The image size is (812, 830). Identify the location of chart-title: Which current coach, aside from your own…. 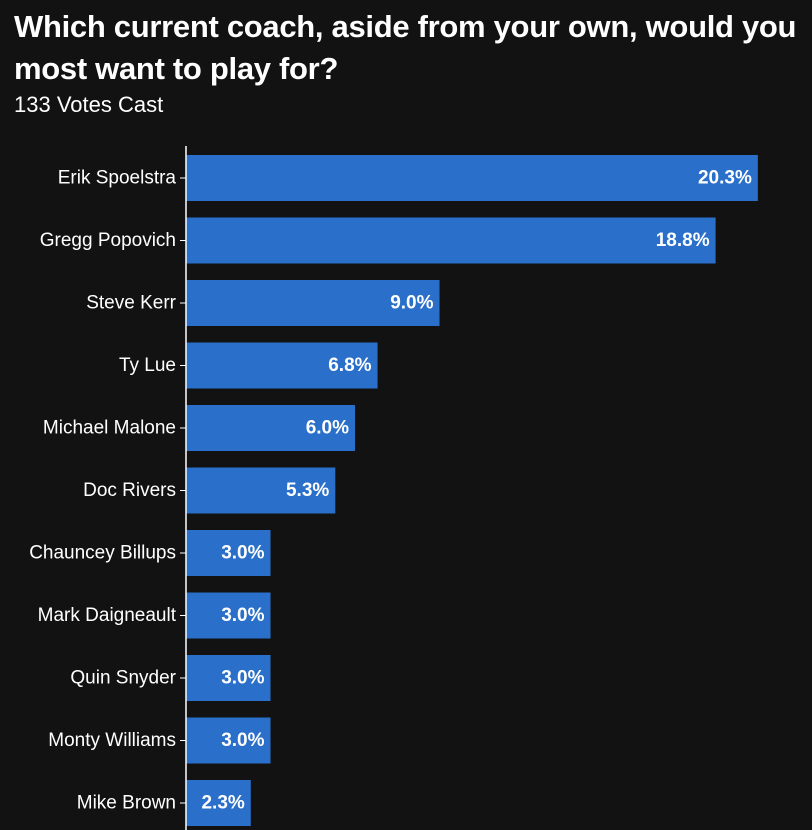
(405, 47).